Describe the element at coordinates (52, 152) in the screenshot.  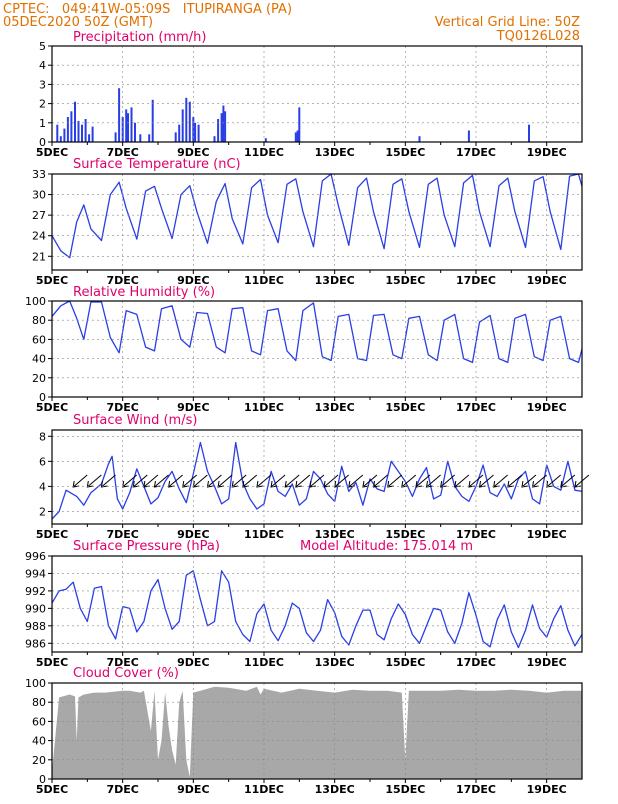
I see `precipitation-x-tick-label: 5DEC` at that location.